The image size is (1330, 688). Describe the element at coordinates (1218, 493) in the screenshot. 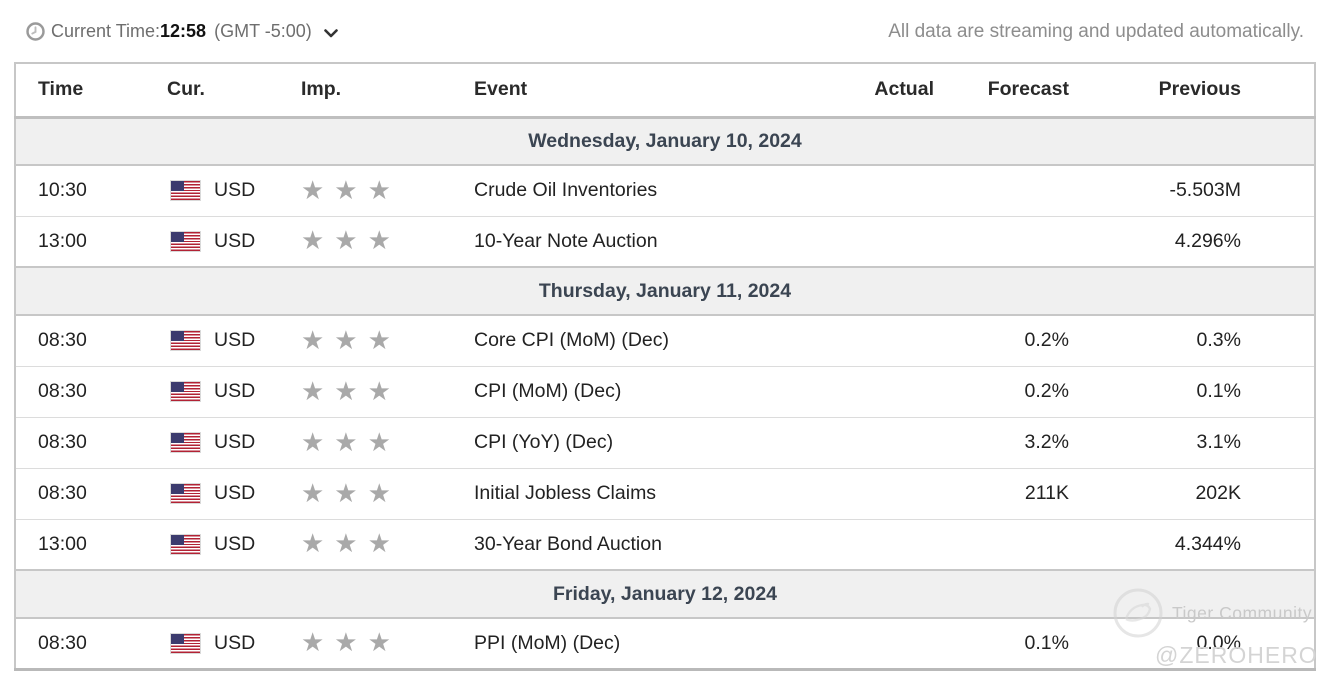

I see `previous-value: 202K` at that location.